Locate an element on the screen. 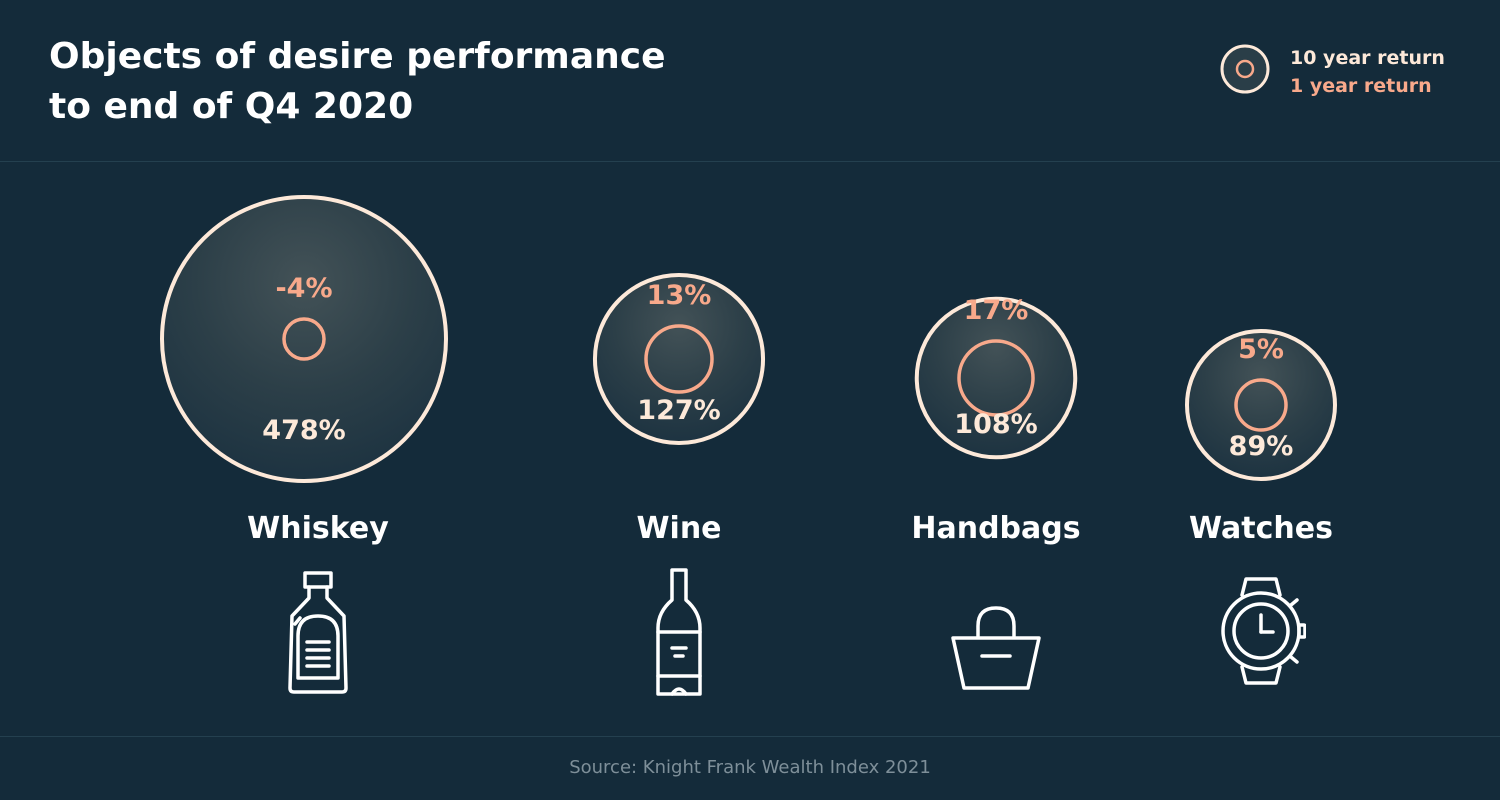 This screenshot has width=1500, height=800. one-year-ring-wine is located at coordinates (679, 359).